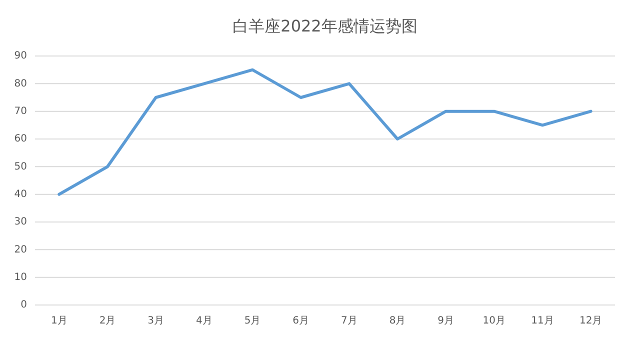 Image resolution: width=640 pixels, height=345 pixels. Describe the element at coordinates (252, 321) in the screenshot. I see `x-tick-label: 5月` at that location.